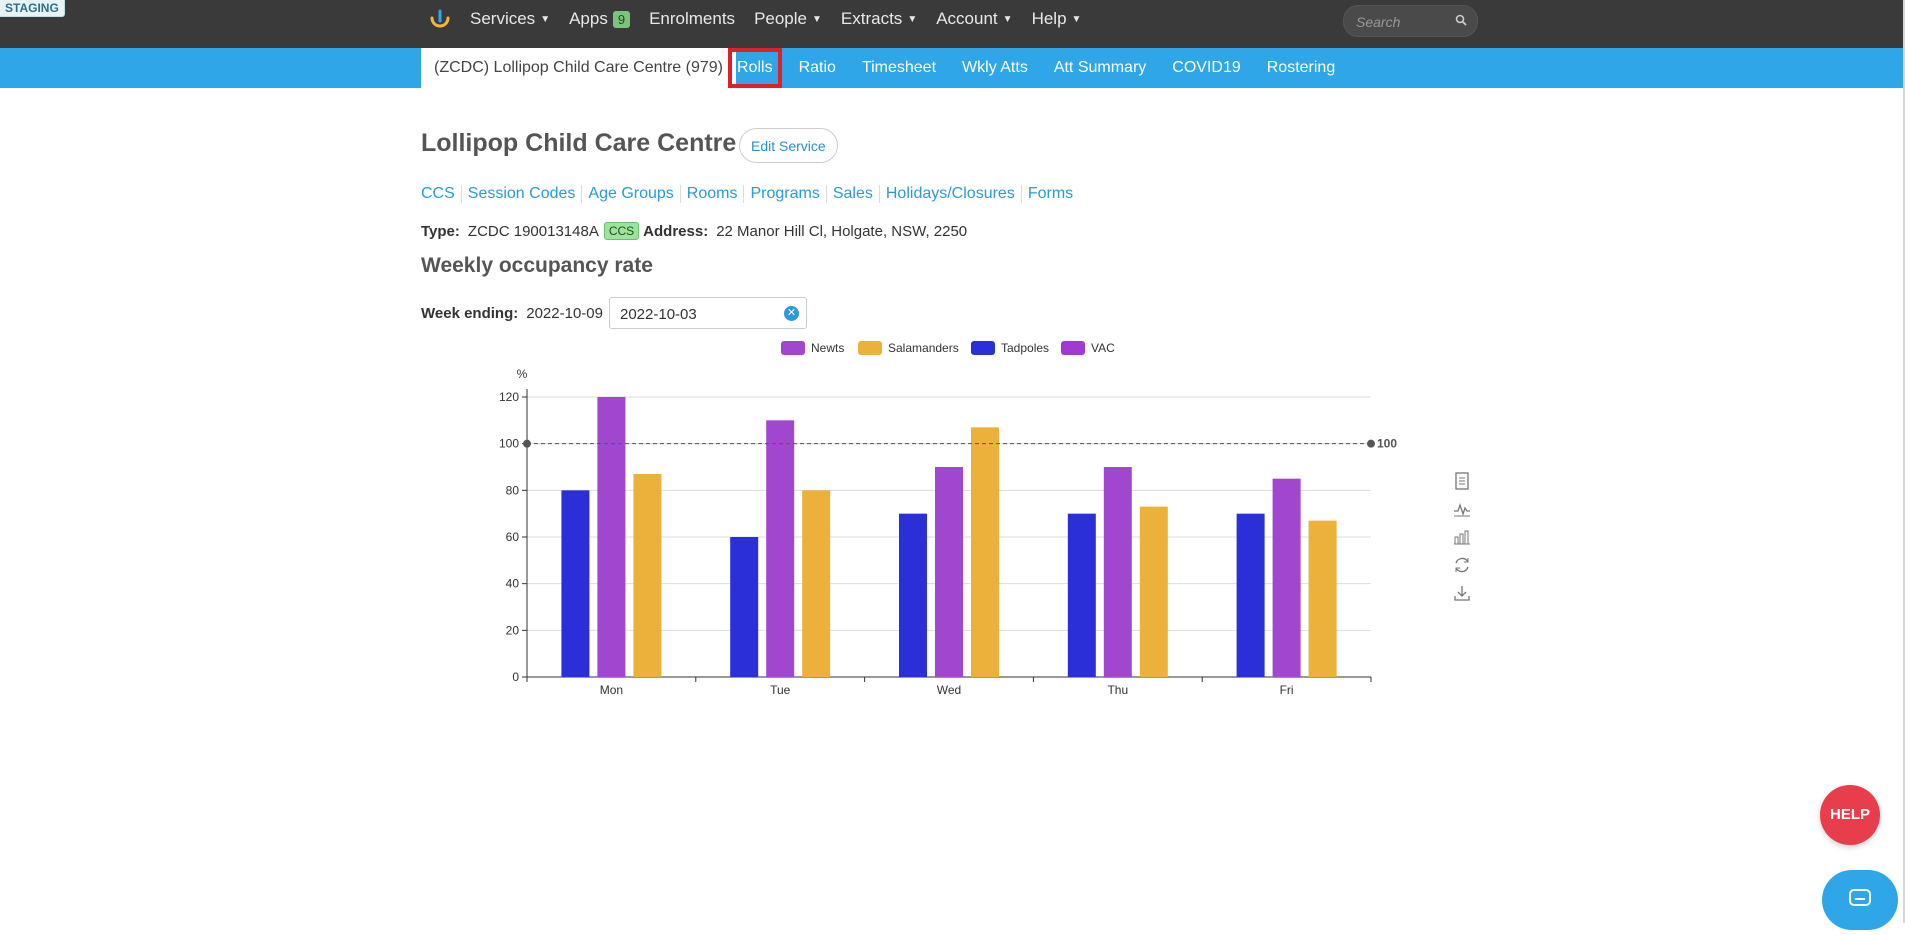  I want to click on mark-line-start, so click(527, 443).